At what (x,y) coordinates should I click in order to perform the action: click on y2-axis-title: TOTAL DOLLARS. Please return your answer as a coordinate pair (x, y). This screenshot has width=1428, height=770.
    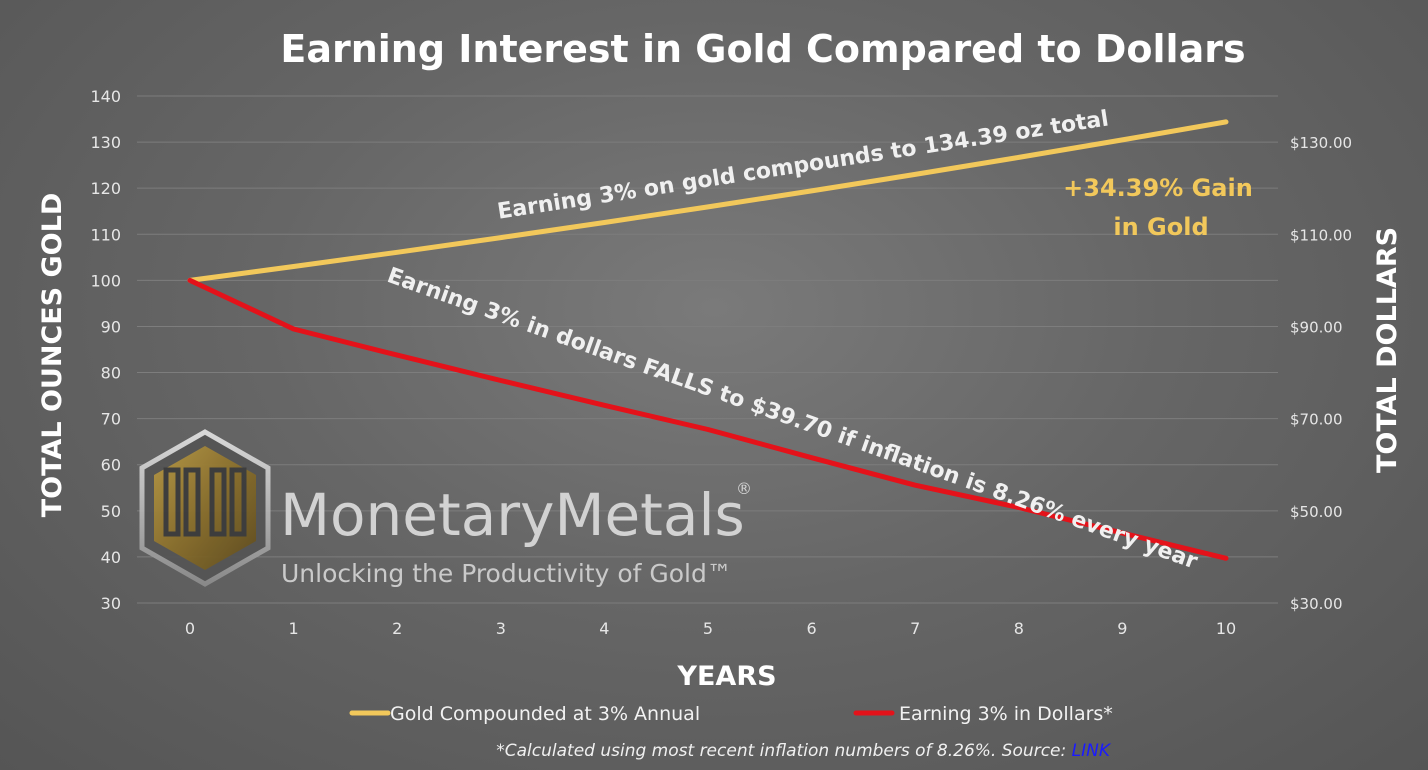
    Looking at the image, I should click on (1387, 350).